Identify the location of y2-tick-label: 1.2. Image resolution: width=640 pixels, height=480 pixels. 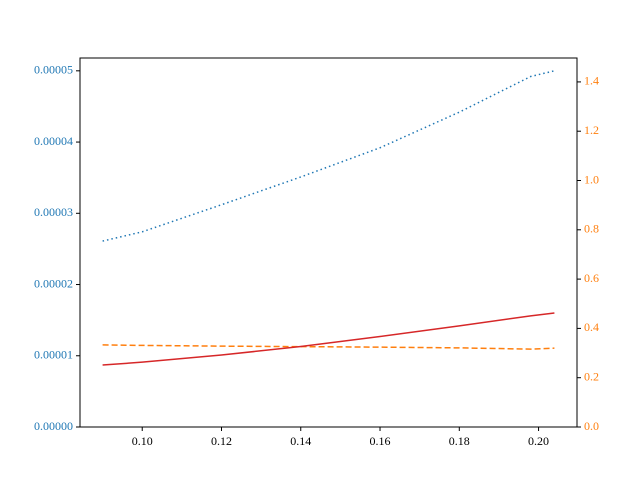
(591, 130).